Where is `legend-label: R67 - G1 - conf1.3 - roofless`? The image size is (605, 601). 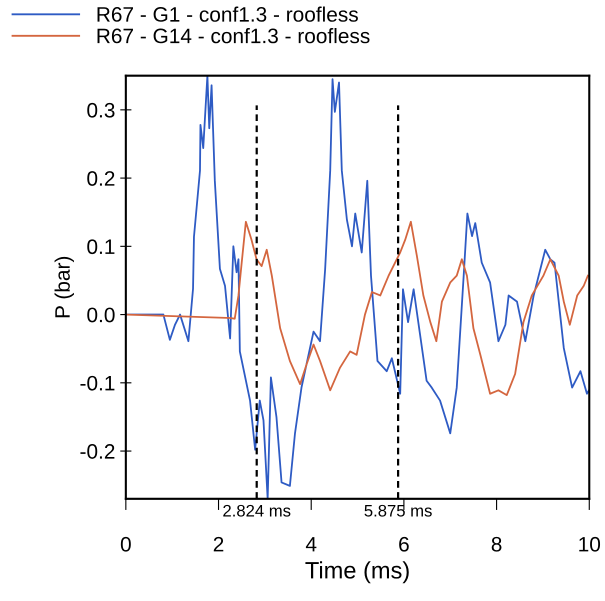 legend-label: R67 - G1 - conf1.3 - roofless is located at coordinates (228, 14).